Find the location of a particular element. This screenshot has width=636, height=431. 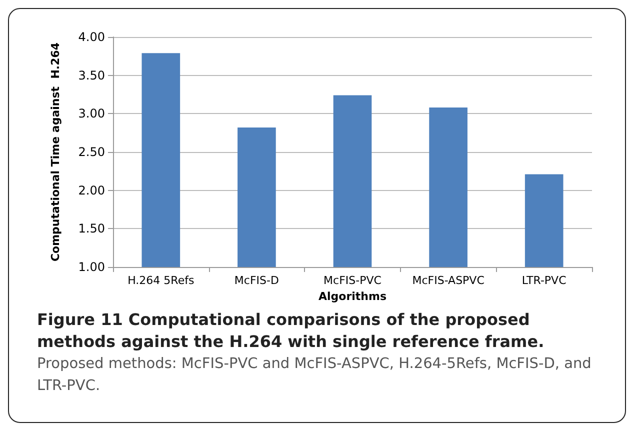

x-tick-label: McFIS-PVC is located at coordinates (353, 280).